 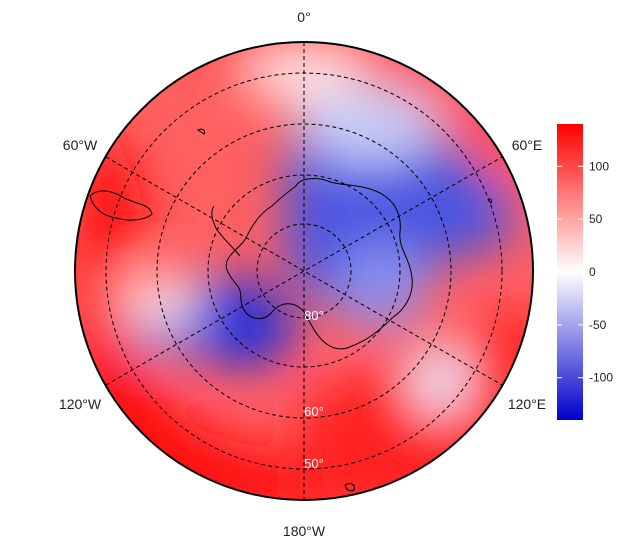 I want to click on lat-label-50: 50°, so click(x=314, y=463).